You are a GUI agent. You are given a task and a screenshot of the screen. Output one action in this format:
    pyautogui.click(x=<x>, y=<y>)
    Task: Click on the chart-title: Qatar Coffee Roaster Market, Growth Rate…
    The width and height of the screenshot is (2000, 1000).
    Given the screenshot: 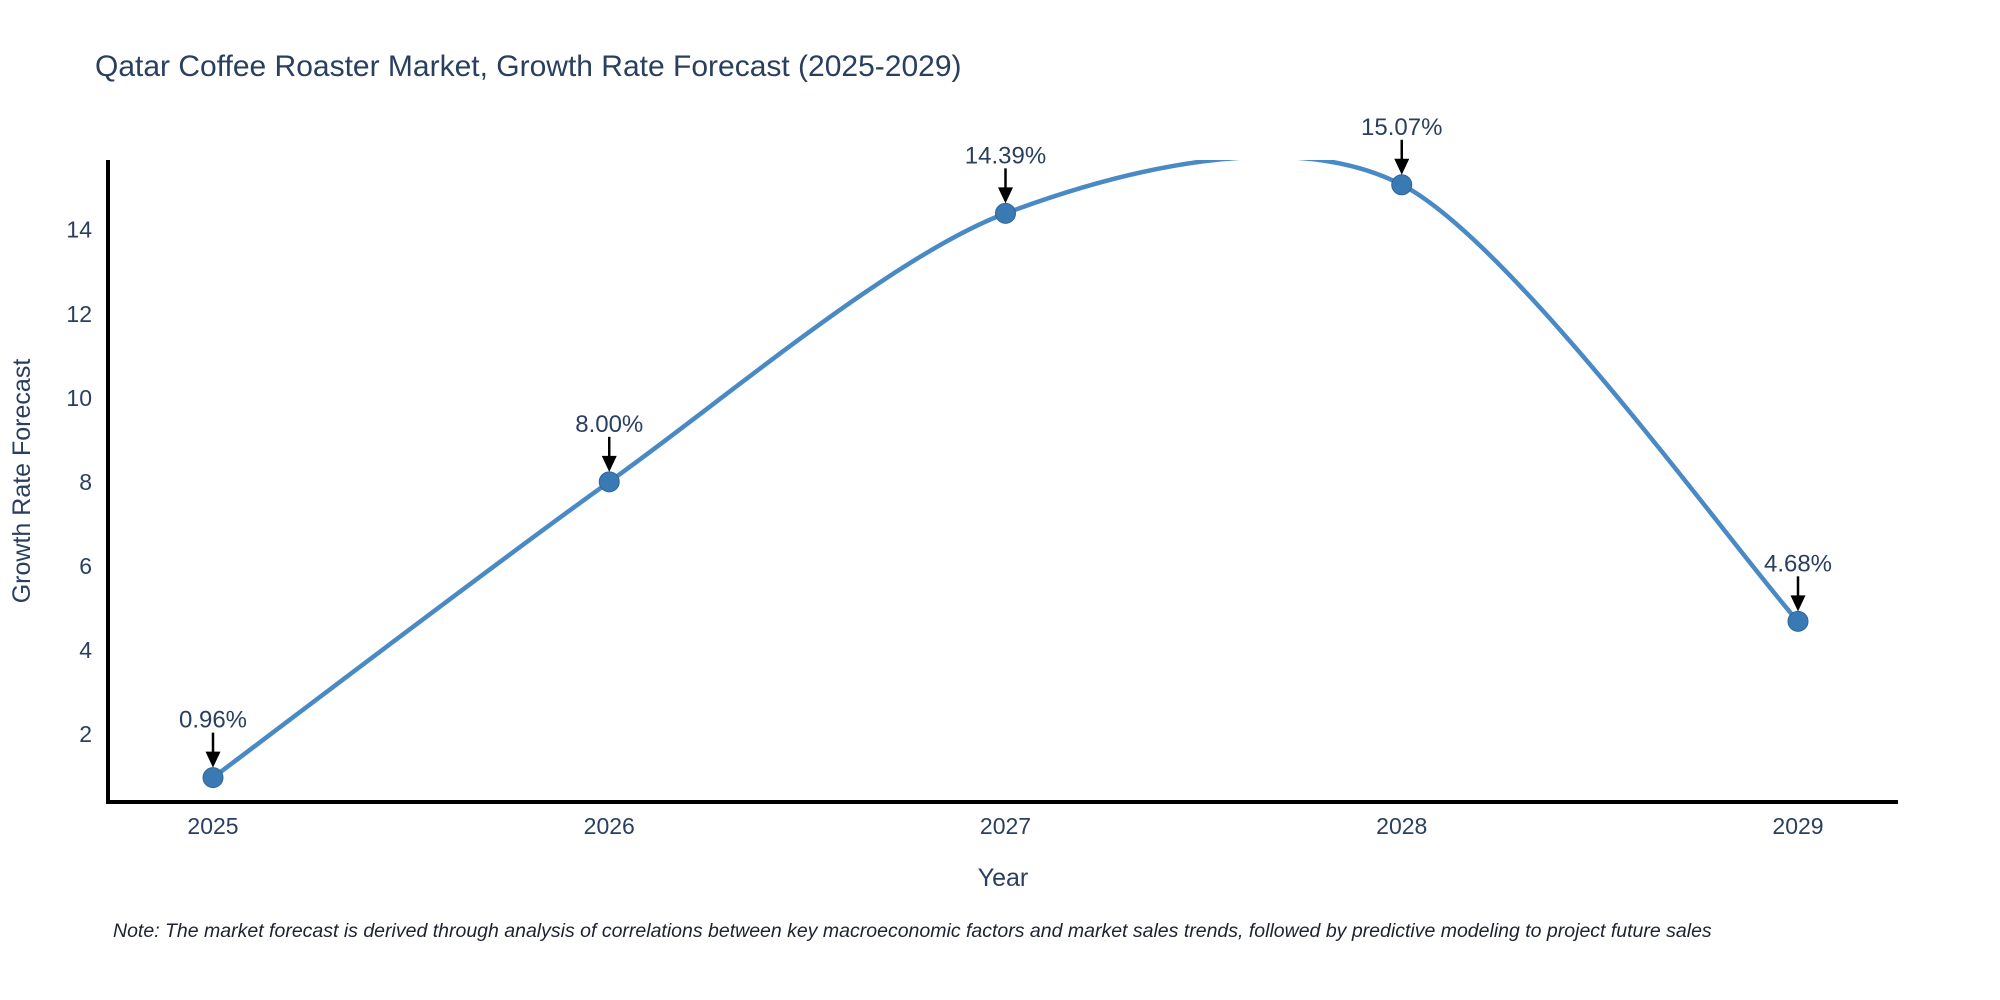 What is the action you would take?
    pyautogui.click(x=528, y=66)
    